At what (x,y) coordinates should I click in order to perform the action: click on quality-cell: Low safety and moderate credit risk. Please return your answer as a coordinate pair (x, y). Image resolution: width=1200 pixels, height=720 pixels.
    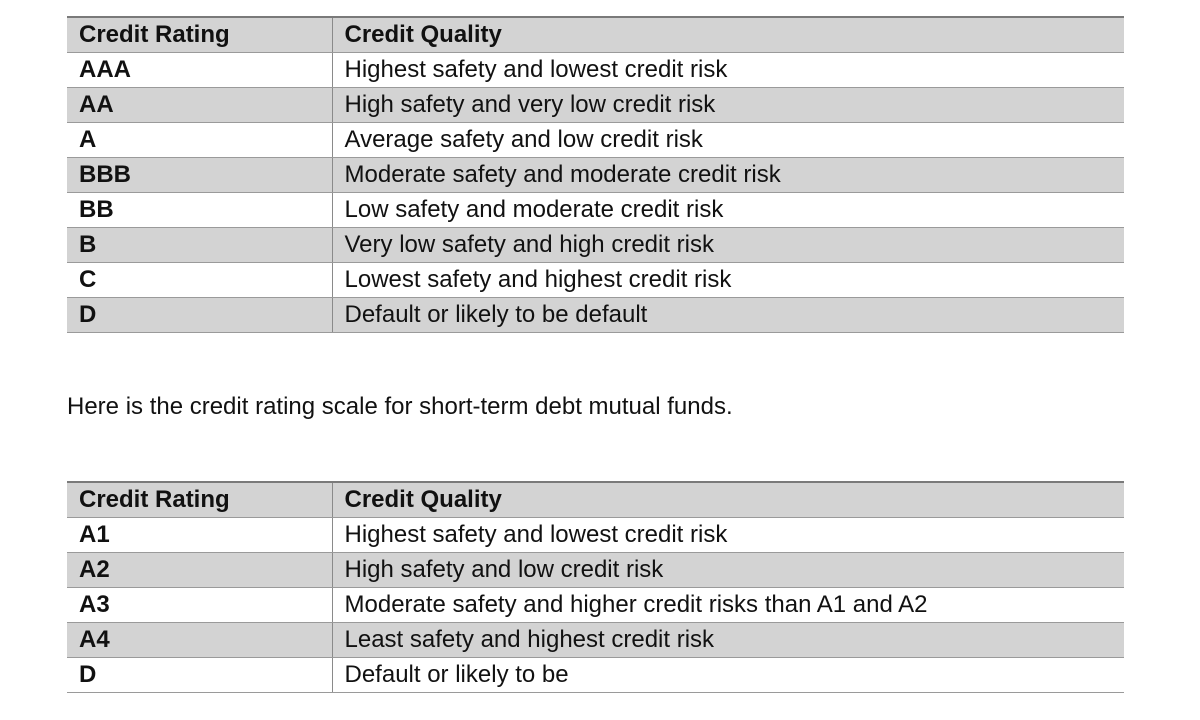
    Looking at the image, I should click on (728, 210).